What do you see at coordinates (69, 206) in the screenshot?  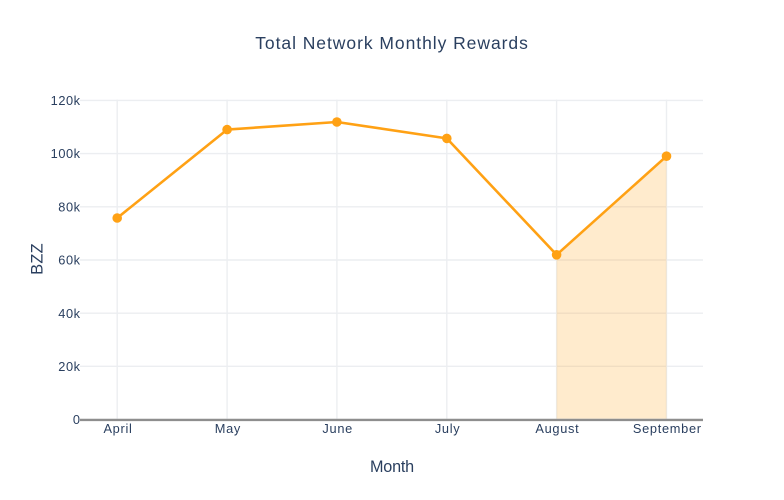 I see `svg-text: 80k` at bounding box center [69, 206].